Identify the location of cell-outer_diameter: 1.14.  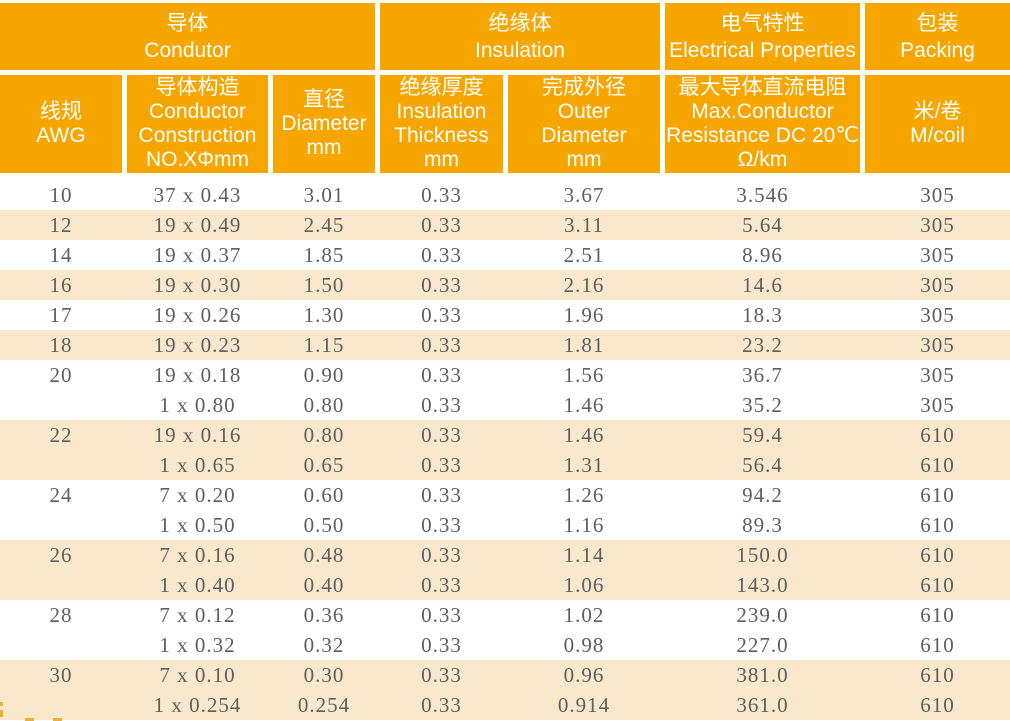
(584, 554).